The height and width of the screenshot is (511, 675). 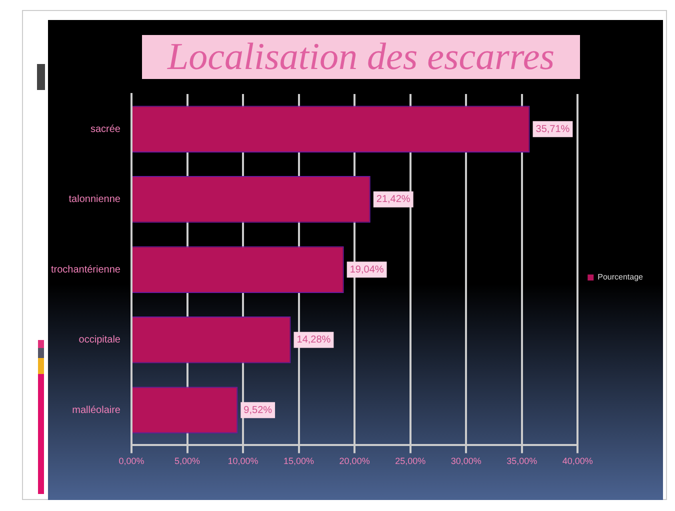 I want to click on legend-label: Pourcentage, so click(x=621, y=277).